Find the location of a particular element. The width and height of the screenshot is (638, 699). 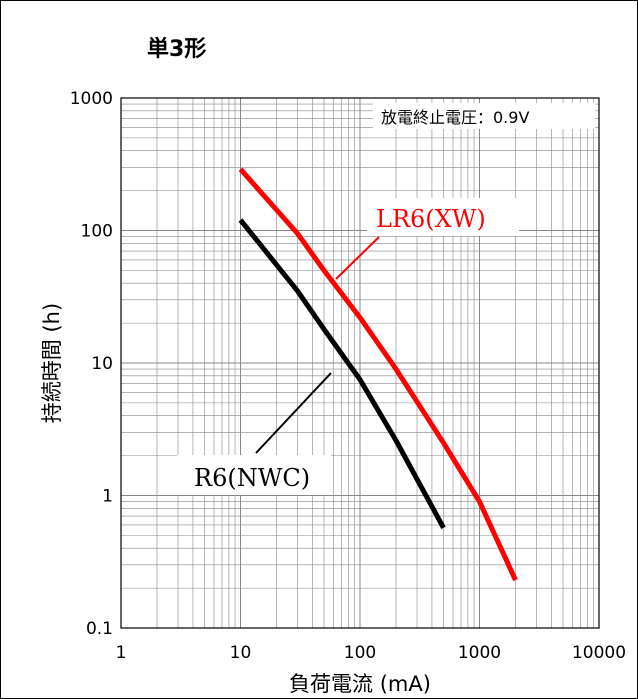

y-tick-label: 10 is located at coordinates (102, 364).